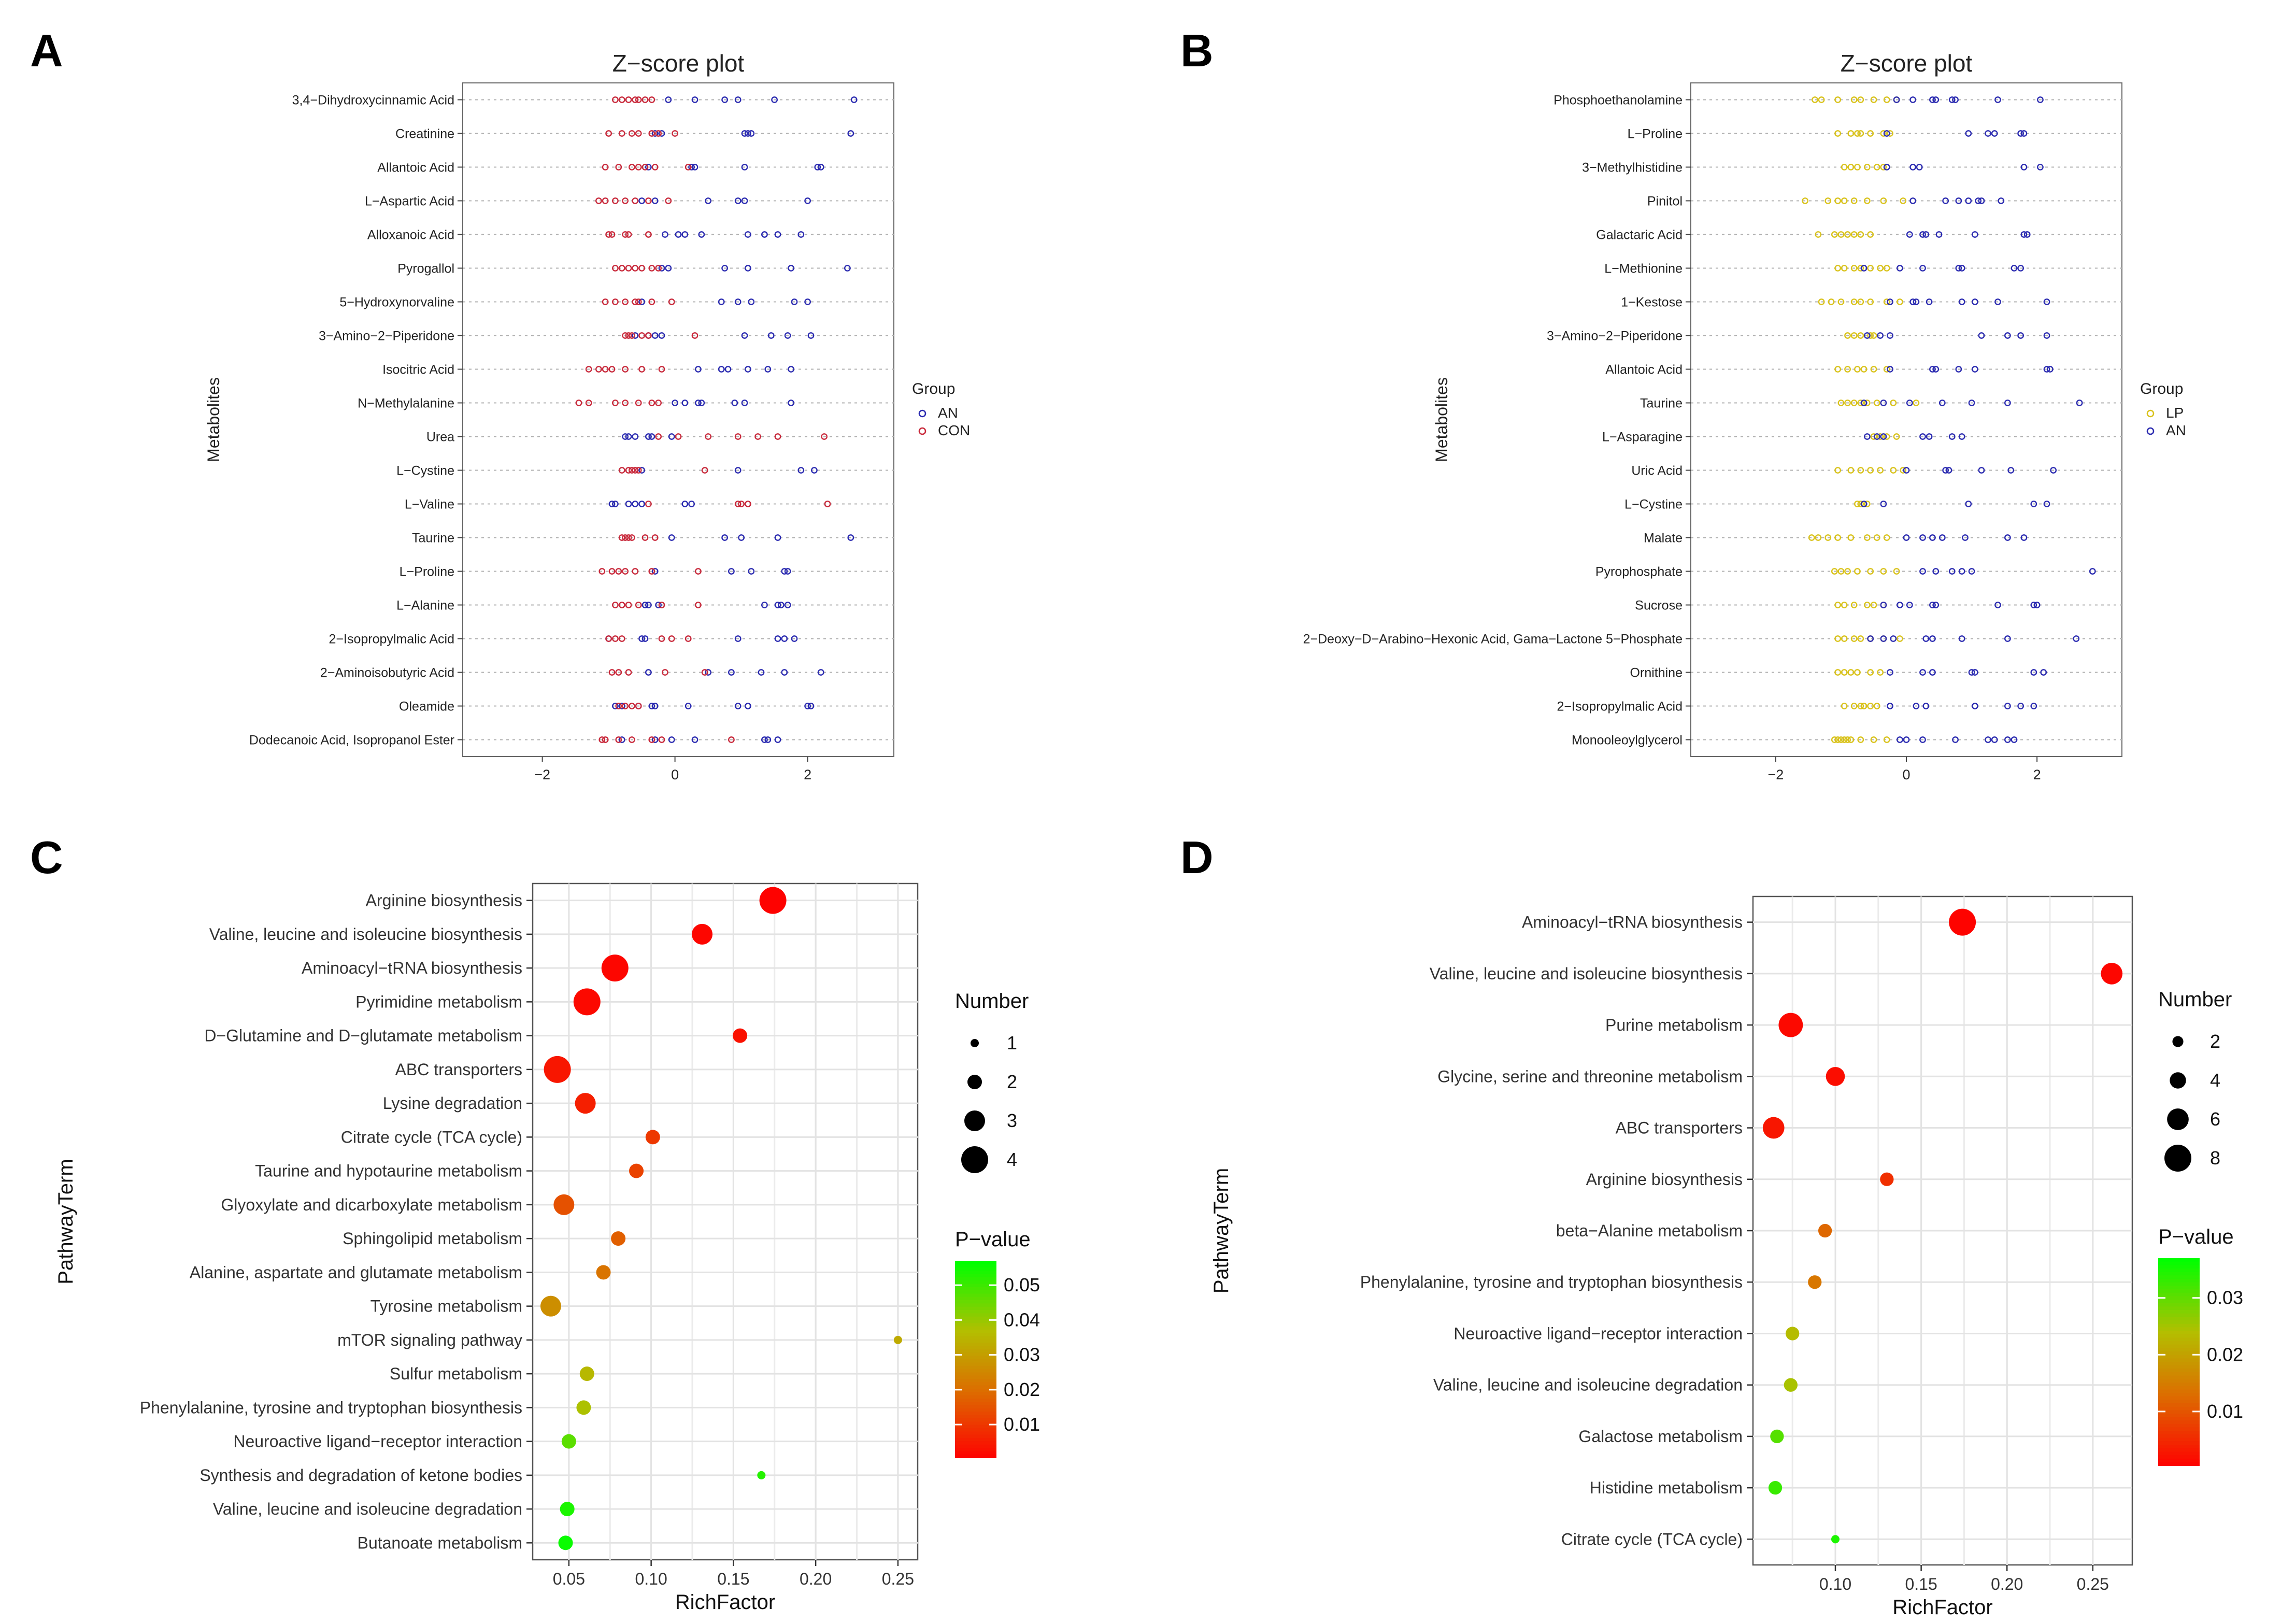 The image size is (2281, 1624). Describe the element at coordinates (1197, 857) in the screenshot. I see `panel-label-d: D` at that location.